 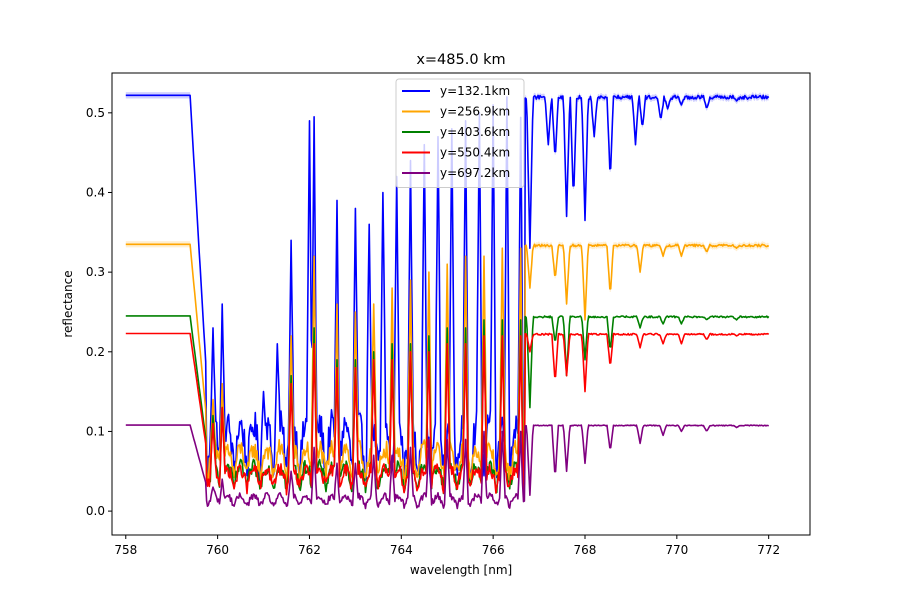 What do you see at coordinates (585, 550) in the screenshot?
I see `x-tick-label: 768` at bounding box center [585, 550].